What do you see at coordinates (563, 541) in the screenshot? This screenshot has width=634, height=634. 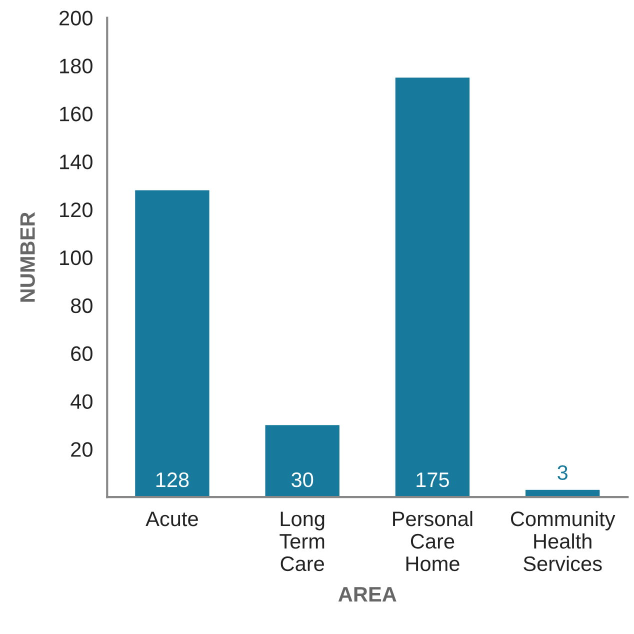 I see `x-tick-label: Community Health Services` at bounding box center [563, 541].